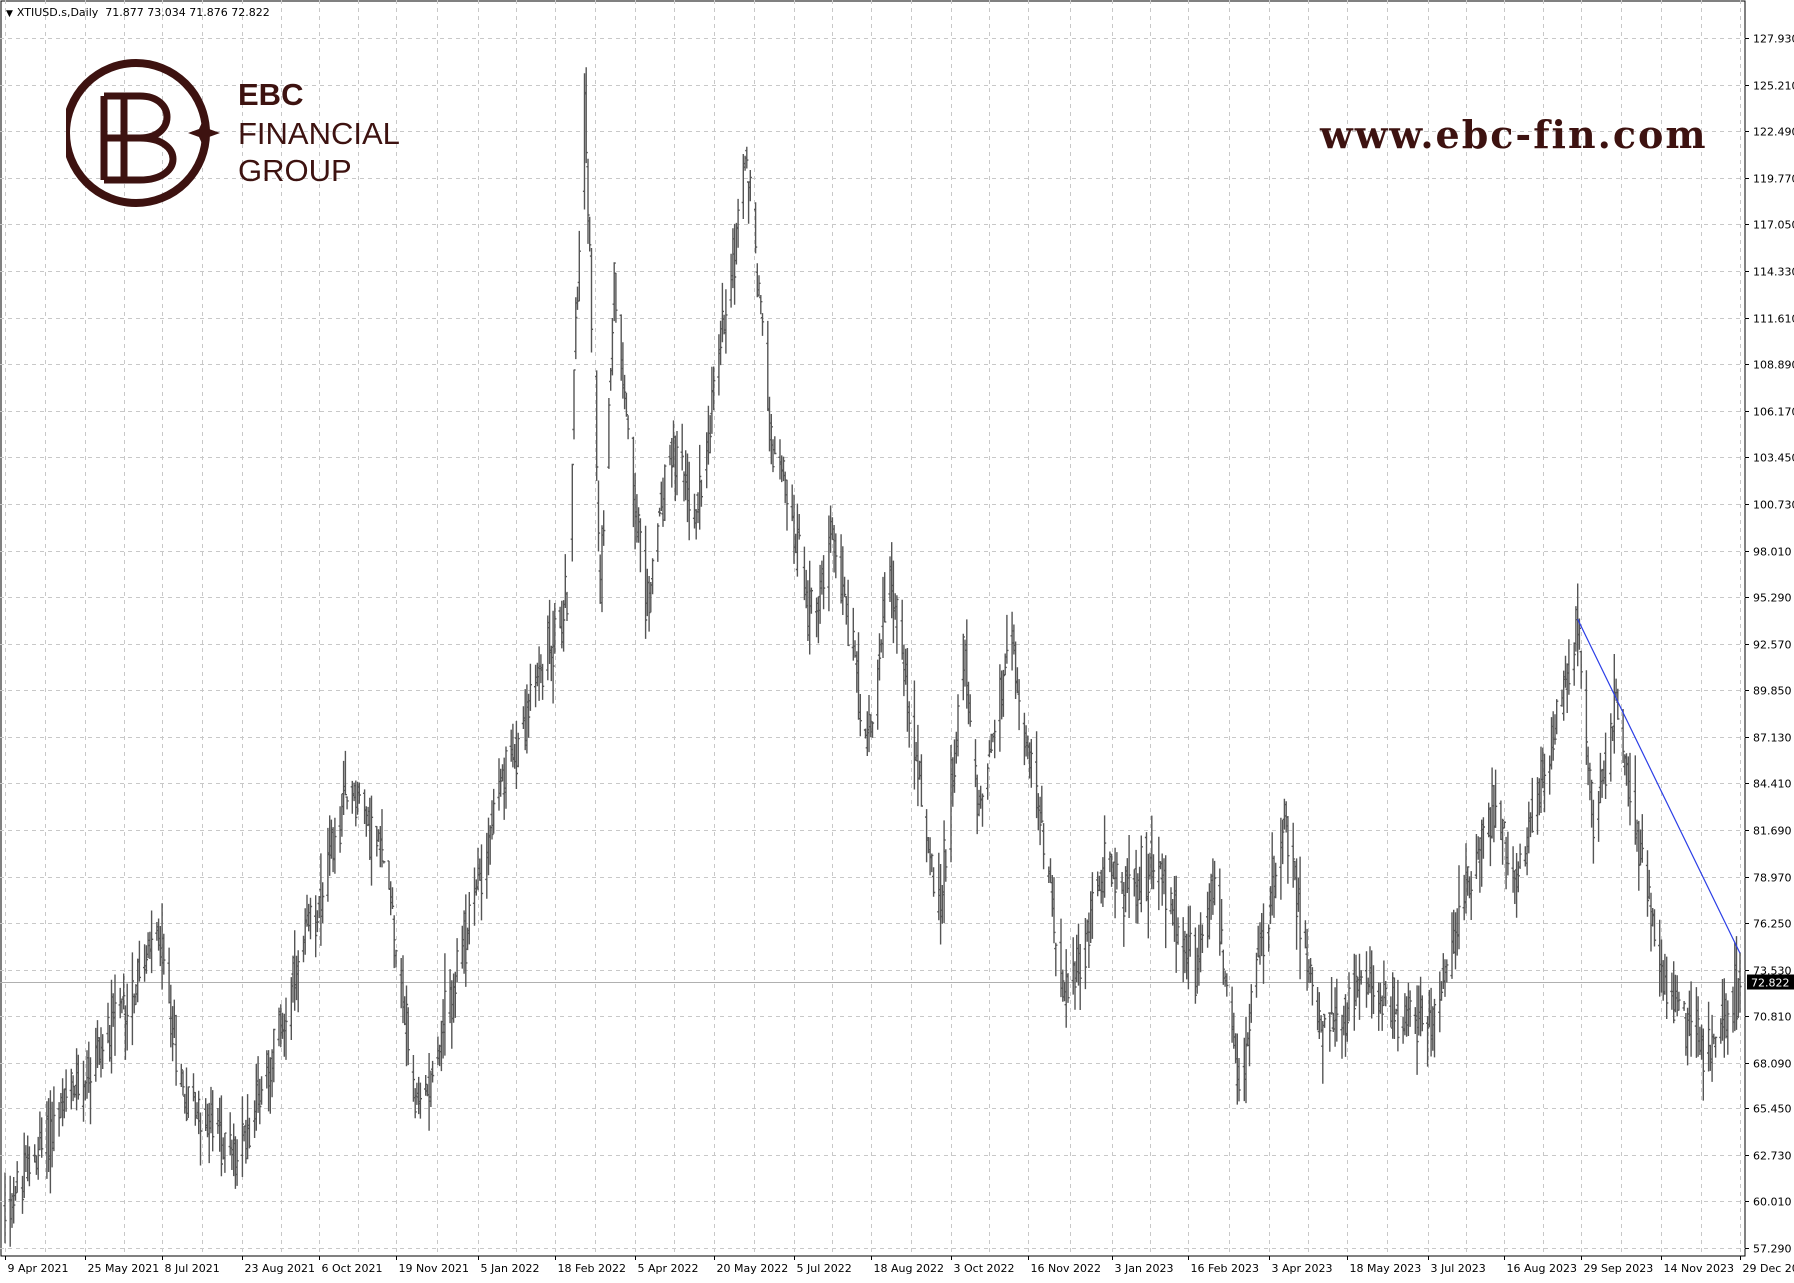 Image resolution: width=1794 pixels, height=1283 pixels. I want to click on y-tick-label: 92.570, so click(1772, 645).